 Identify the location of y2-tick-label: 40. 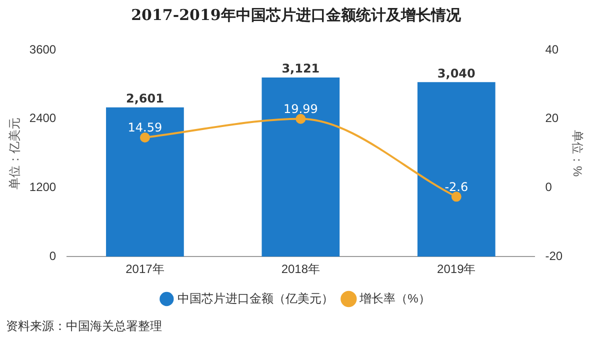
(552, 49).